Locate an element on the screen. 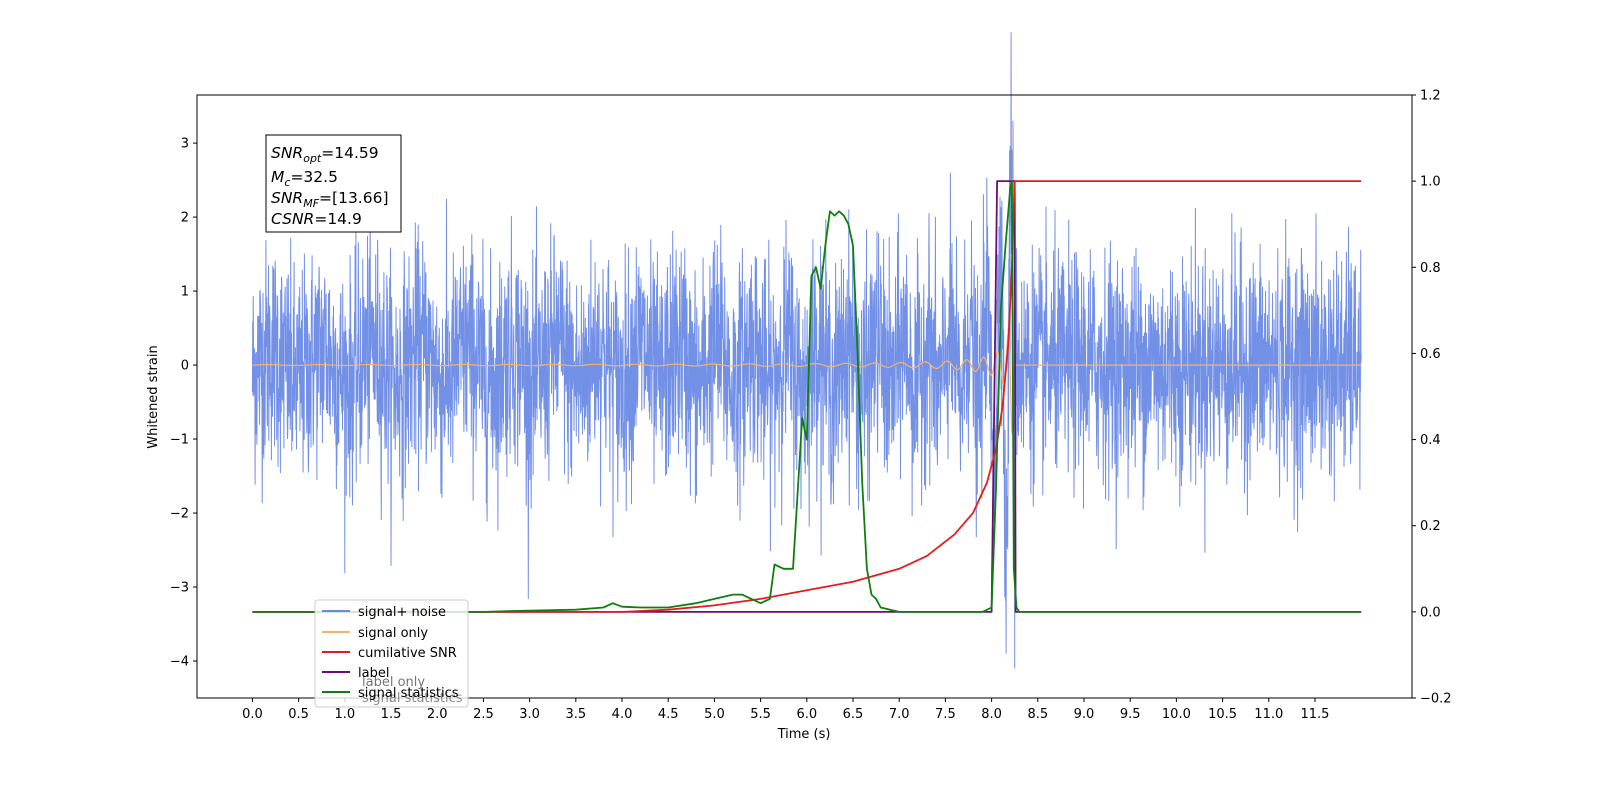 The width and height of the screenshot is (1600, 800). legend-label-signal-only: signal only is located at coordinates (393, 633).